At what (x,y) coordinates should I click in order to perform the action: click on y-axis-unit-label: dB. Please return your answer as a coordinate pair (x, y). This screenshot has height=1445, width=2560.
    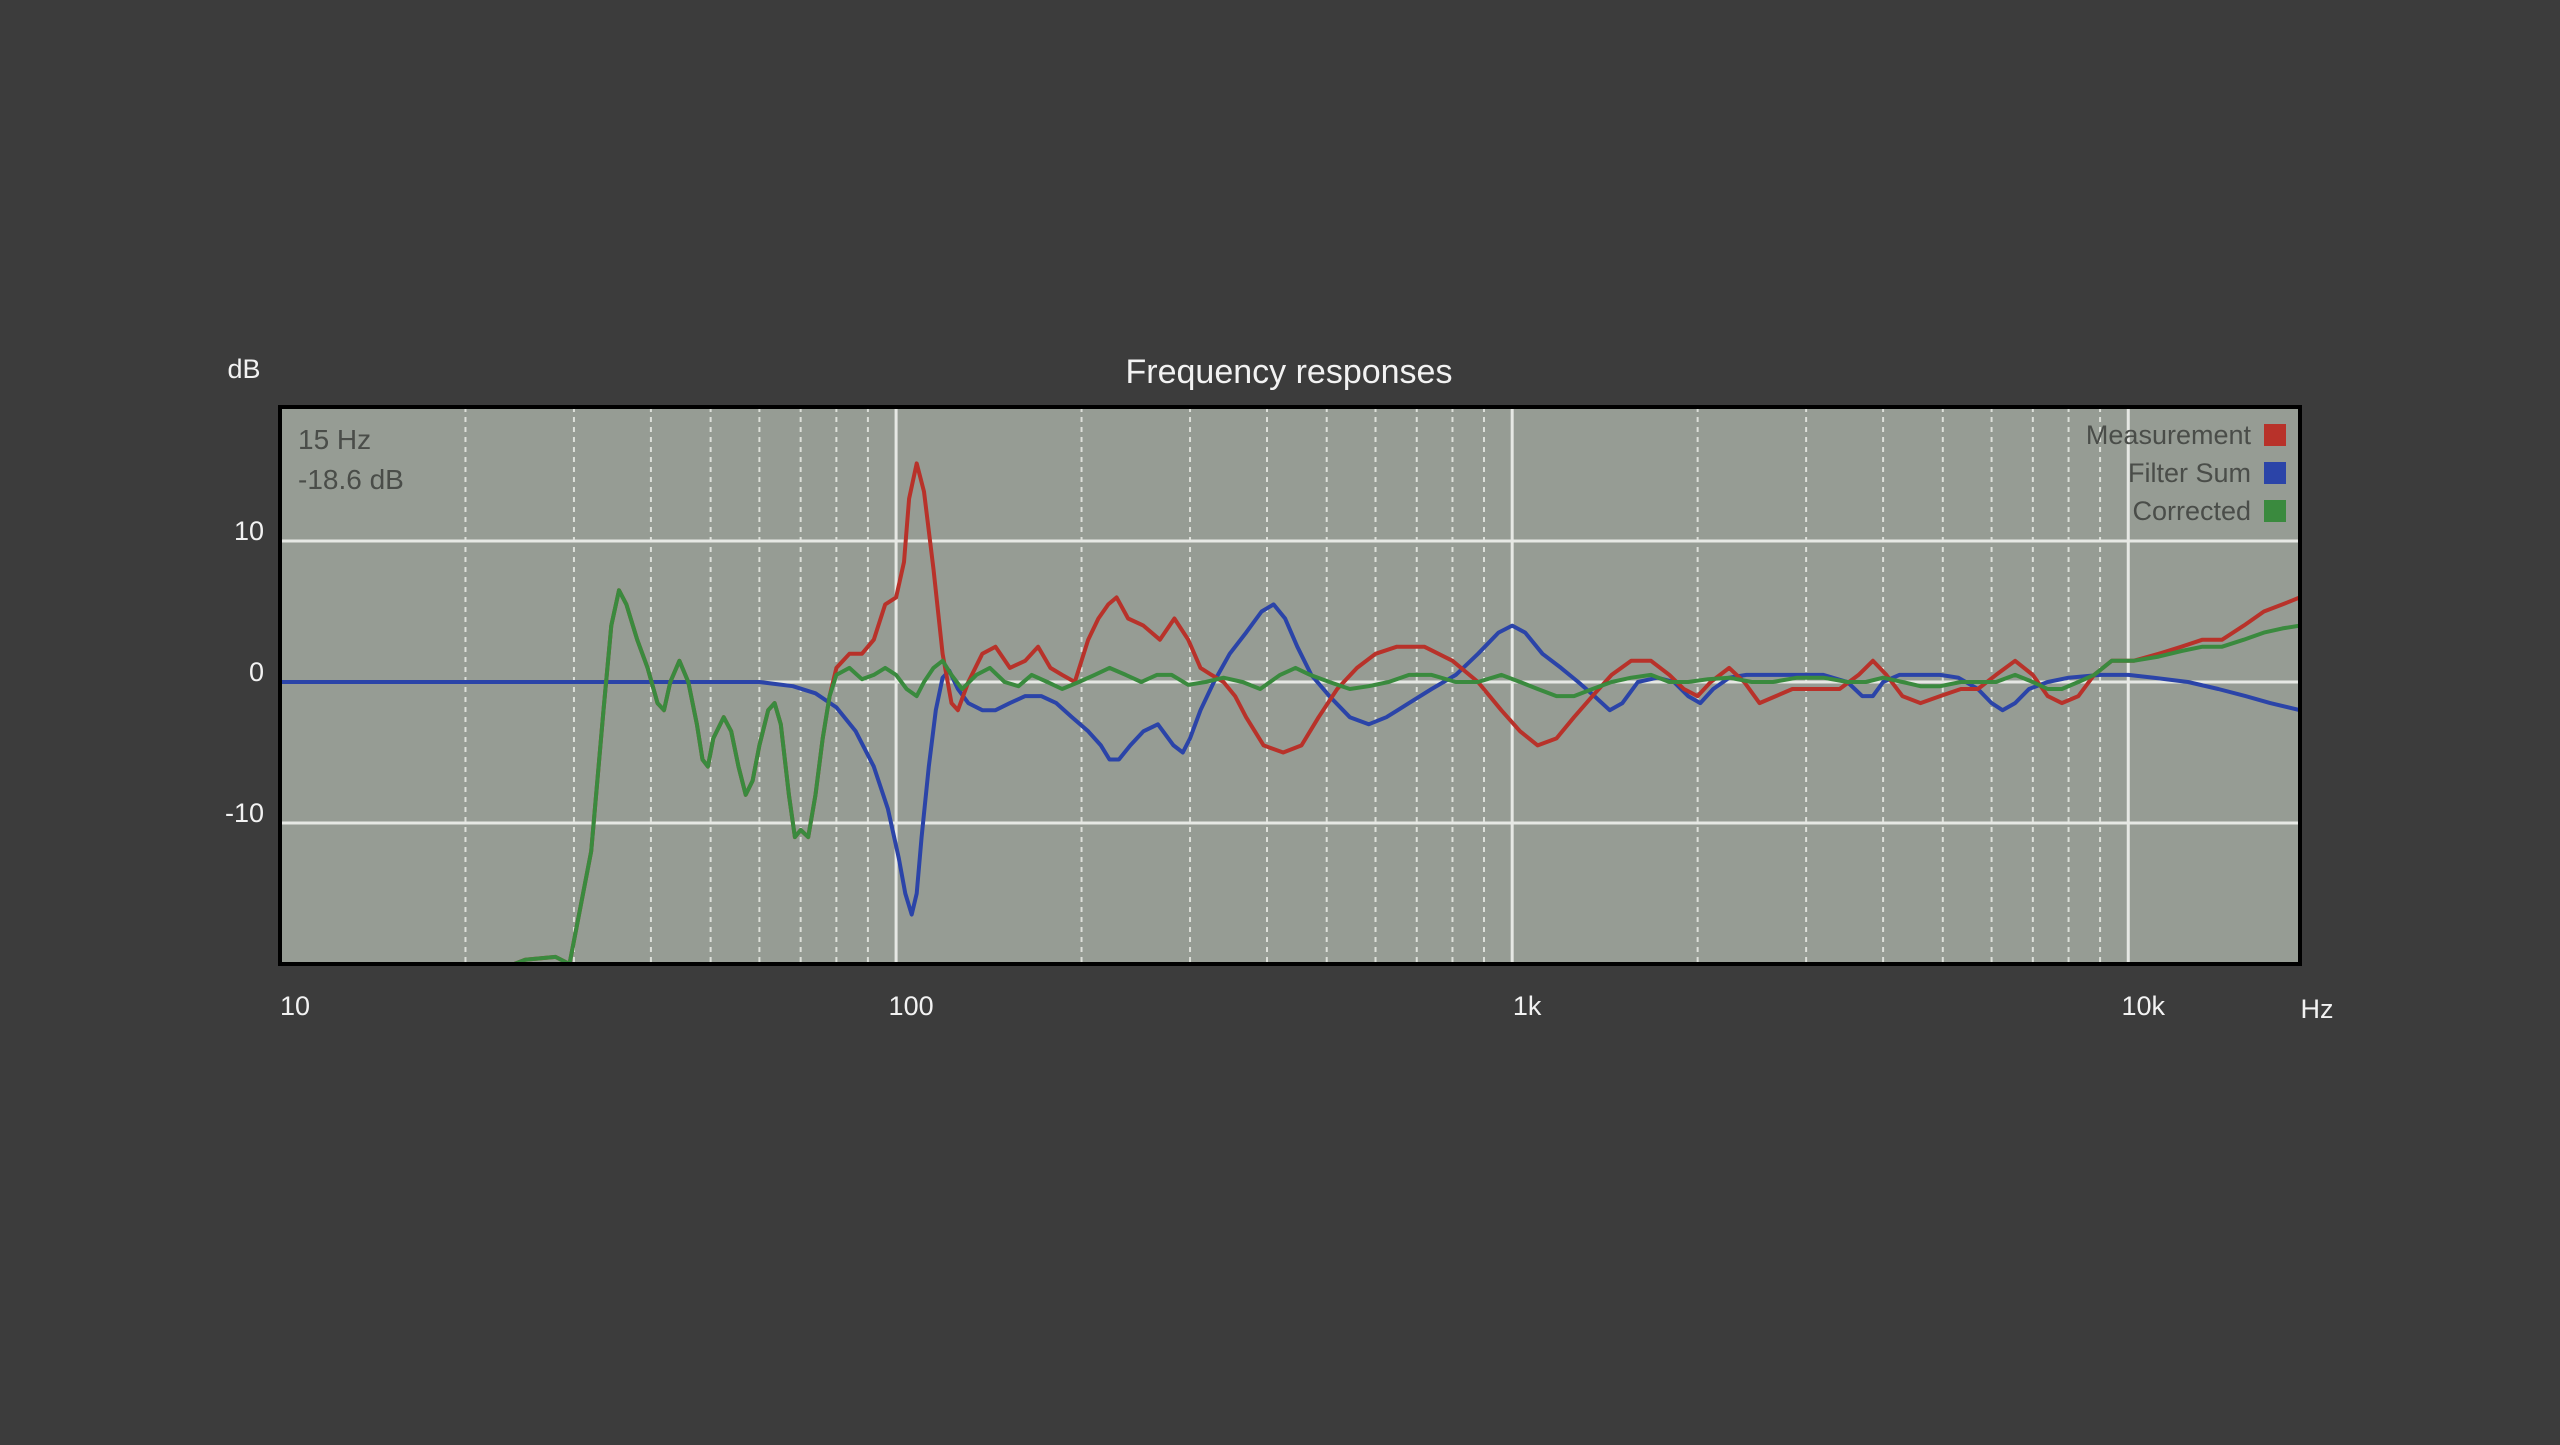
    Looking at the image, I should click on (243, 369).